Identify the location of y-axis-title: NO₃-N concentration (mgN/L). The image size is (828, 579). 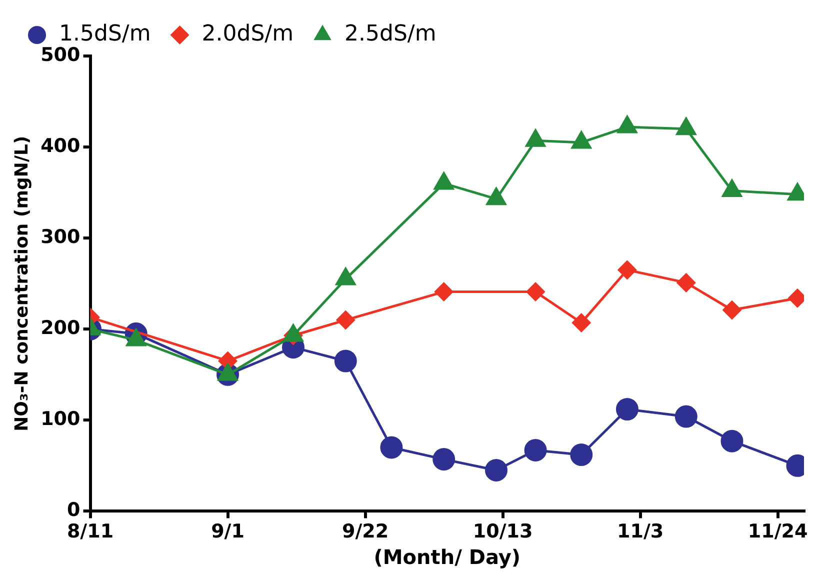
(21, 284).